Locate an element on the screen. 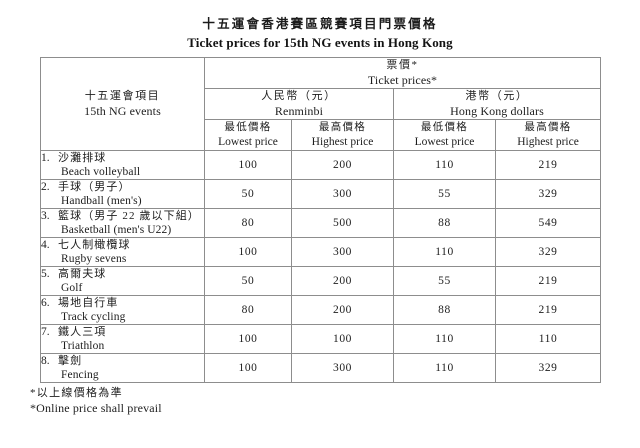 This screenshot has height=448, width=640. hkd-highest-price-value: 549 is located at coordinates (548, 223).